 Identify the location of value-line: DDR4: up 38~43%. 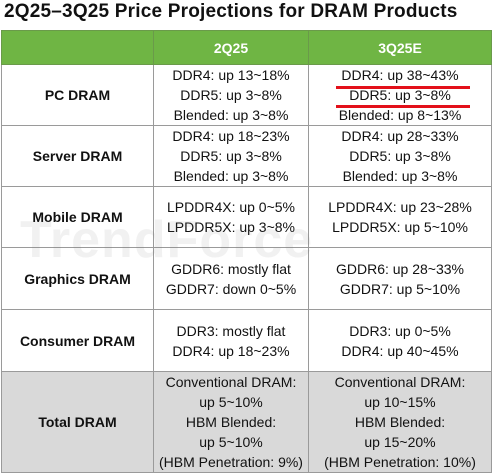
(400, 75).